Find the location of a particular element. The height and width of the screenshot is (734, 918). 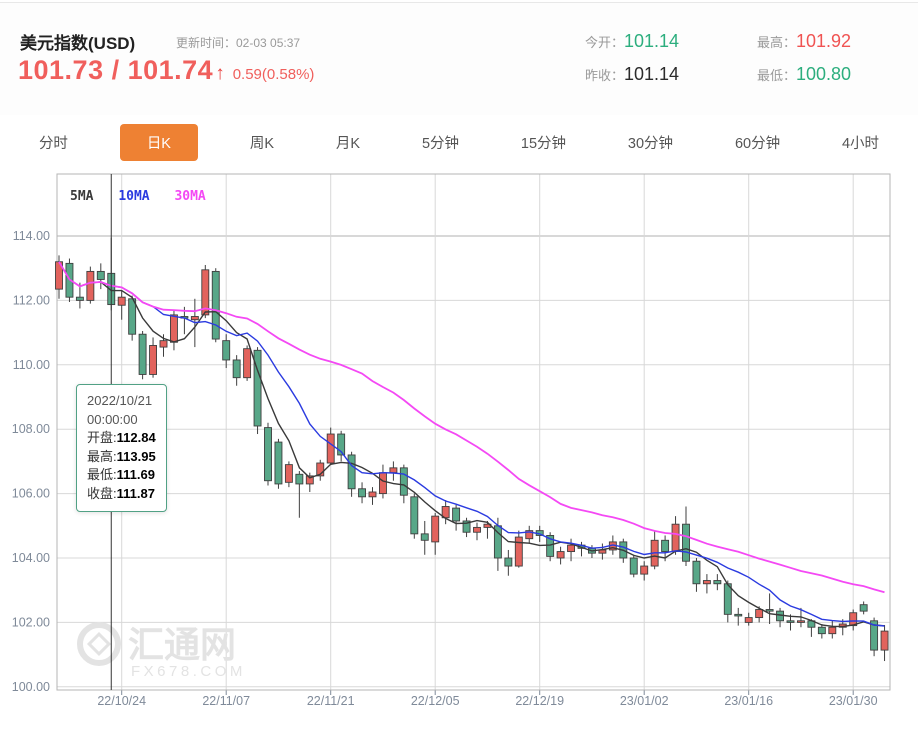

watermark-logo-icon is located at coordinates (99, 644).